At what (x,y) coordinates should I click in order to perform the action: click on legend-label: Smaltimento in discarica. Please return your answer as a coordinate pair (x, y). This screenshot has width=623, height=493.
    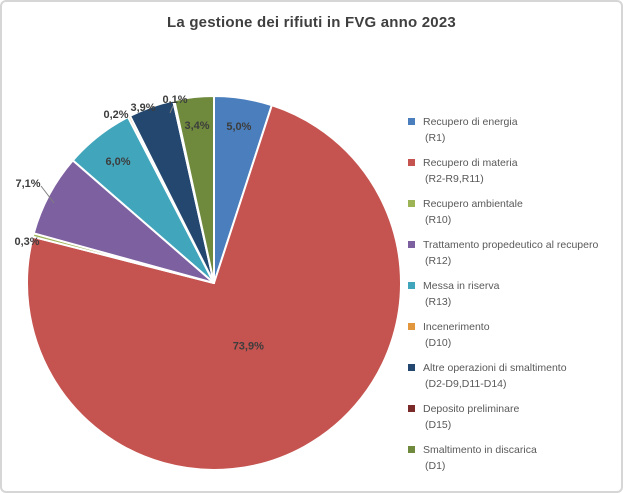
    Looking at the image, I should click on (480, 450).